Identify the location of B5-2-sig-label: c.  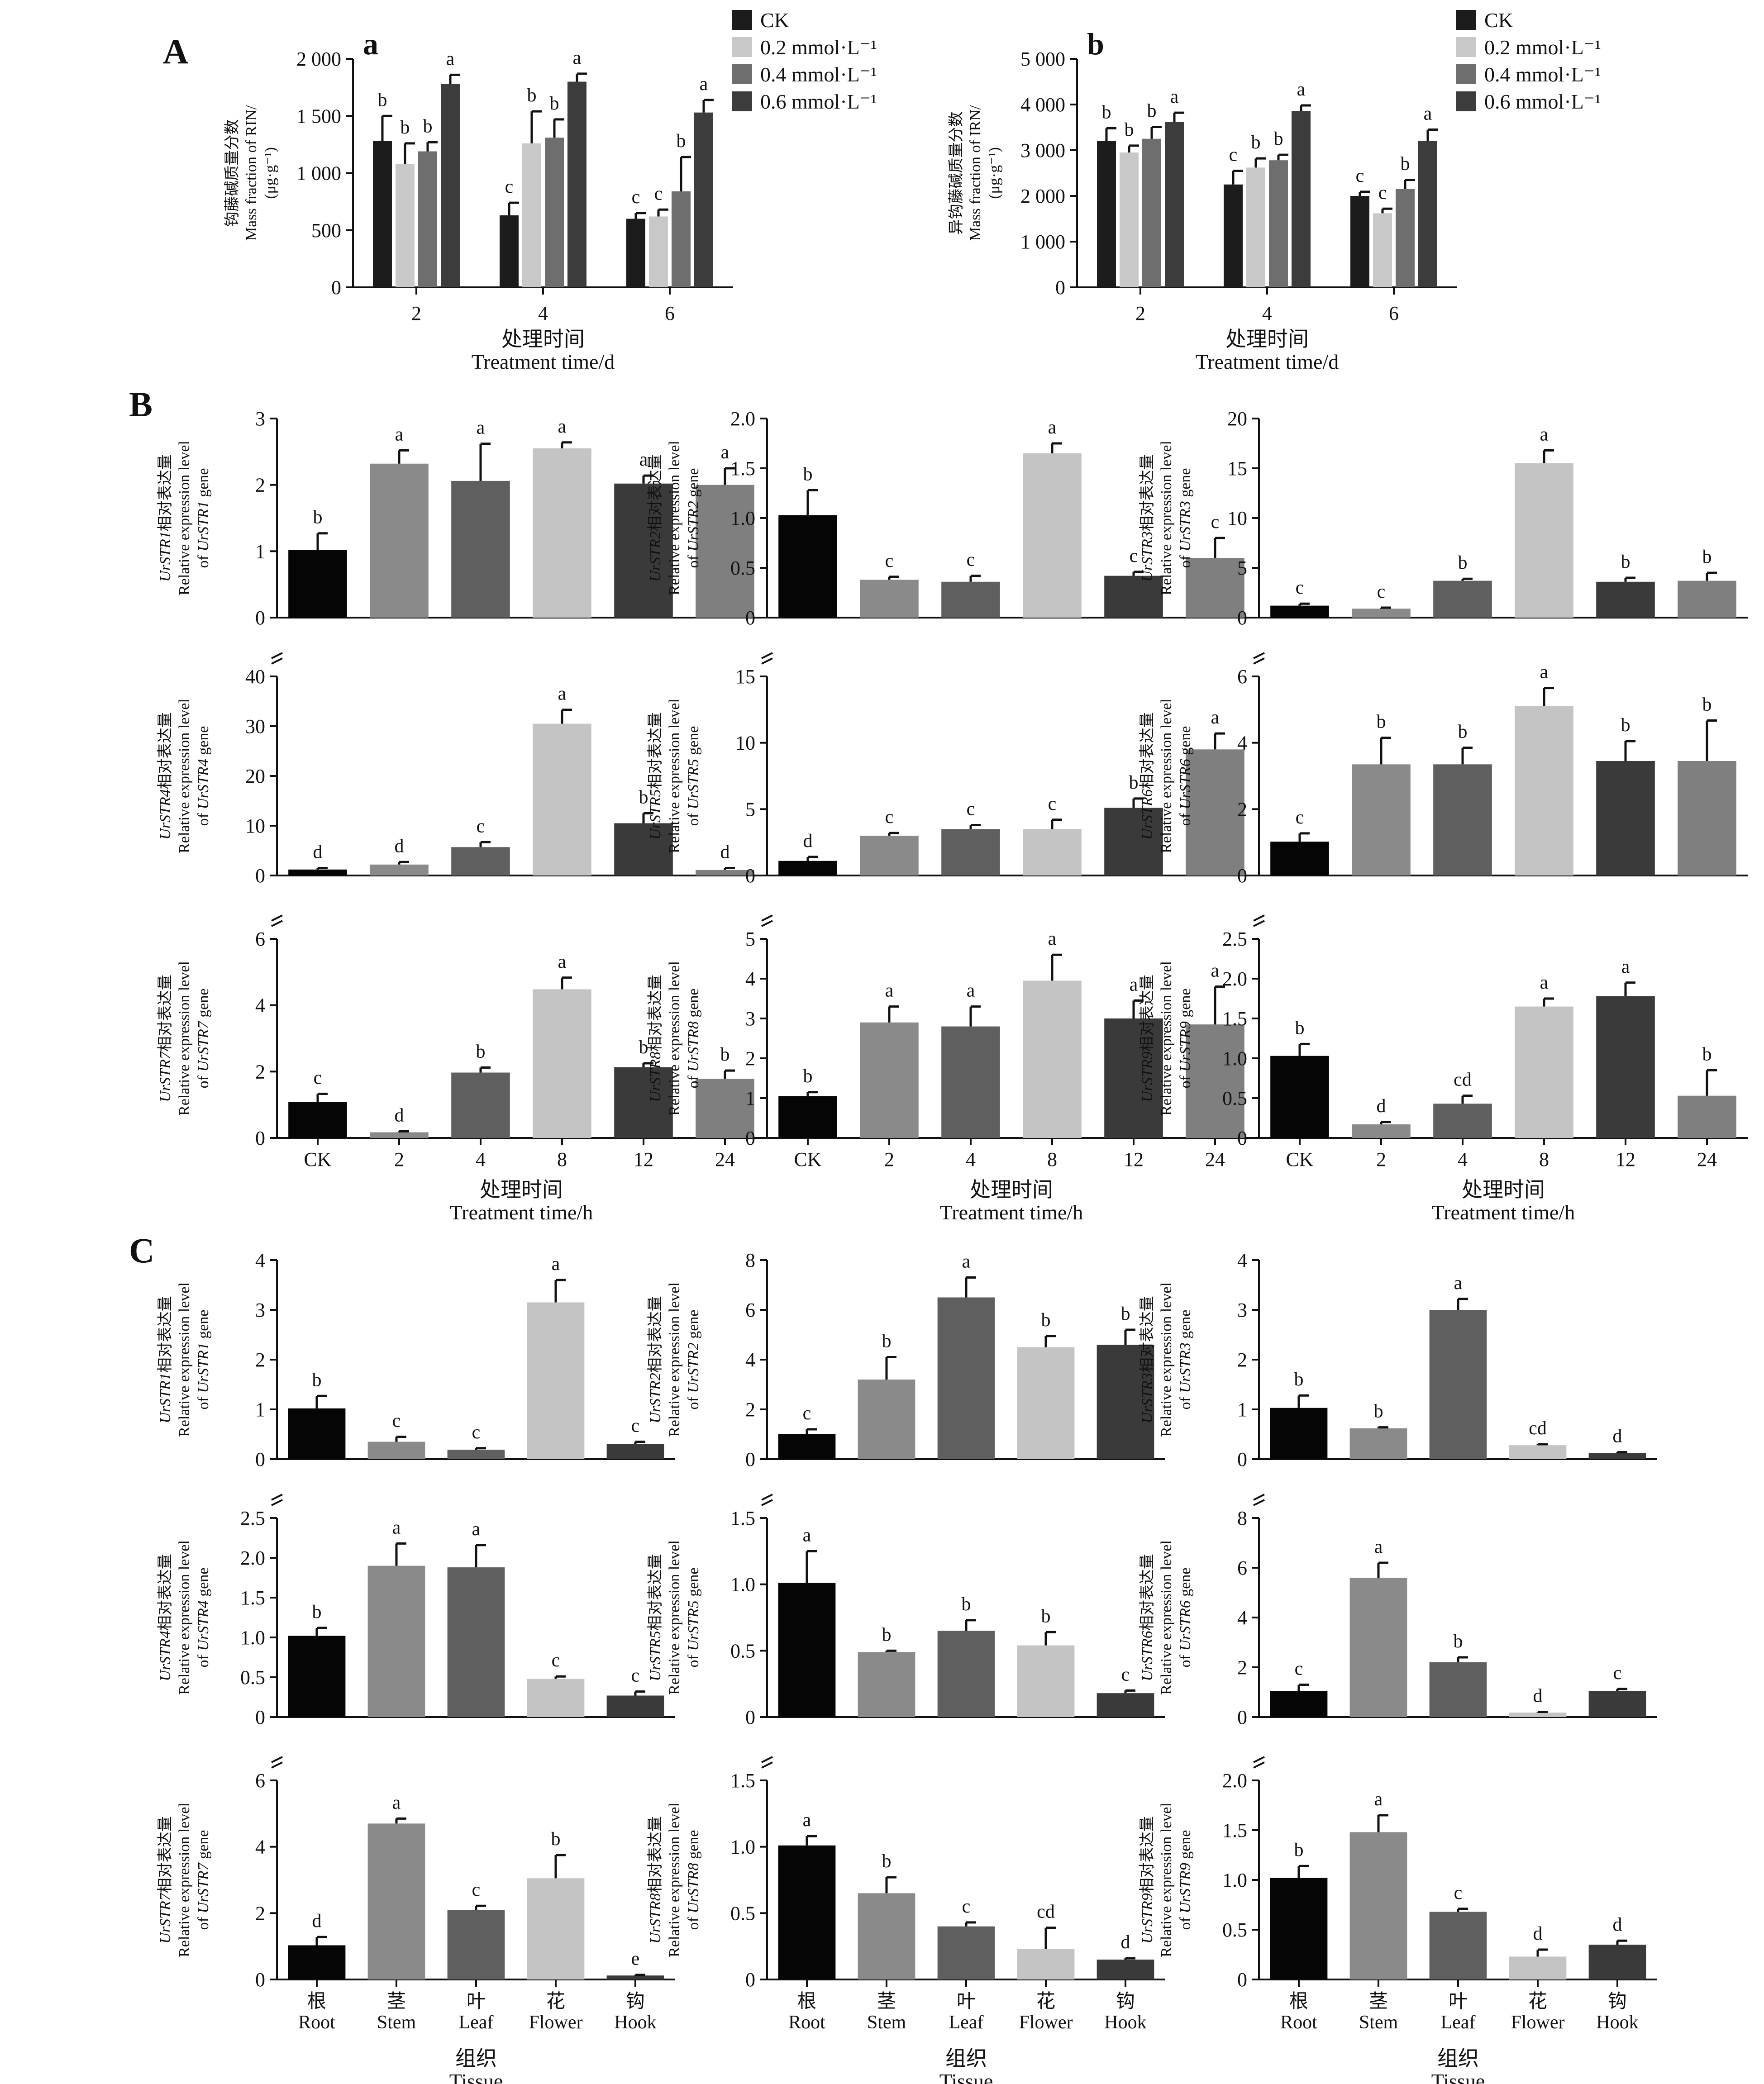
(971, 809).